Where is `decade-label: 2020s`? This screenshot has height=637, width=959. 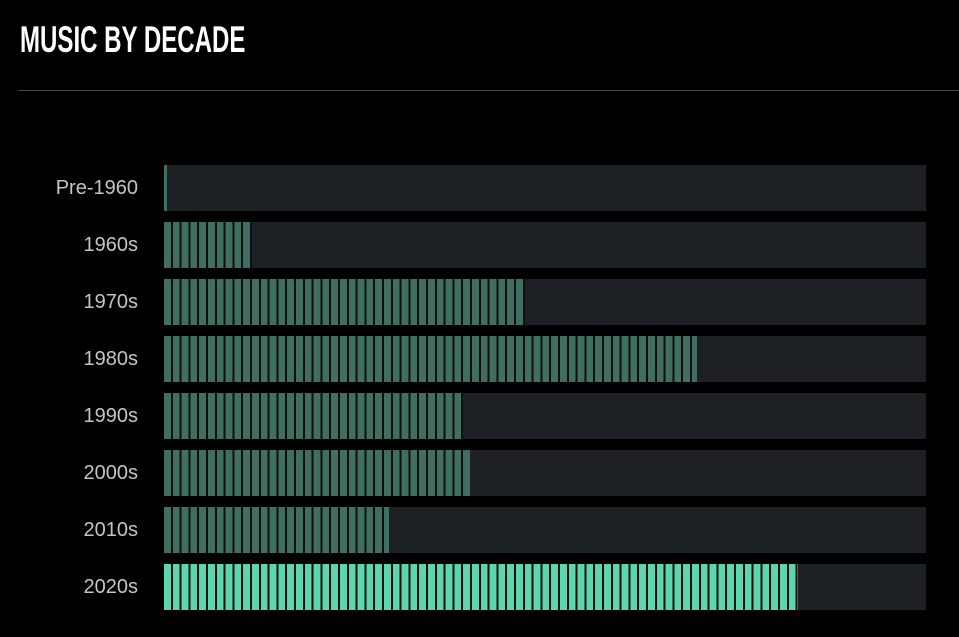
decade-label: 2020s is located at coordinates (111, 587).